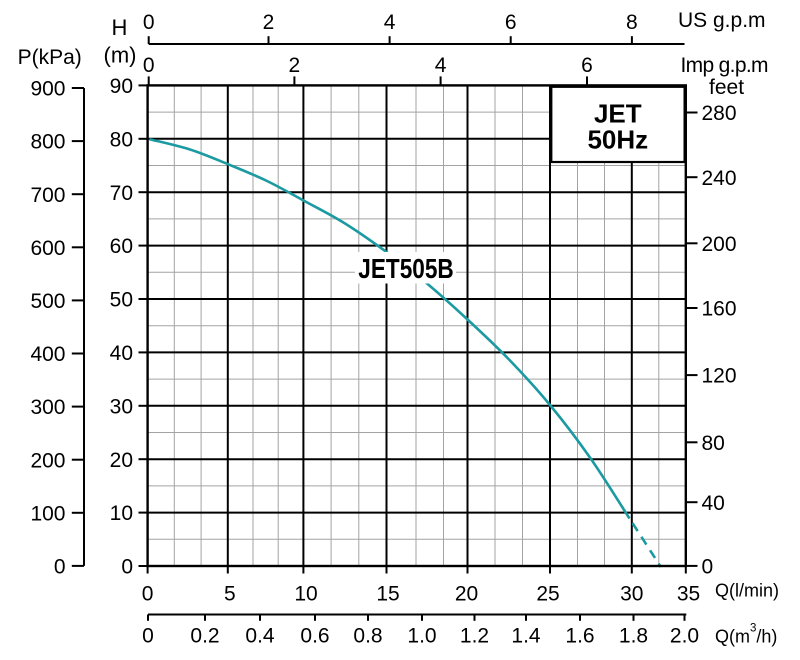 This screenshot has height=660, width=800. What do you see at coordinates (726, 87) in the screenshot?
I see `svg-text: feet` at bounding box center [726, 87].